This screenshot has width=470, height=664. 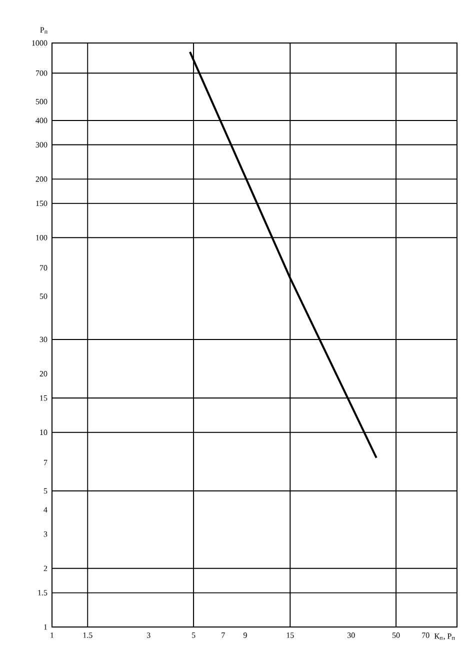 I want to click on y-tick-label: 50, so click(x=44, y=296).